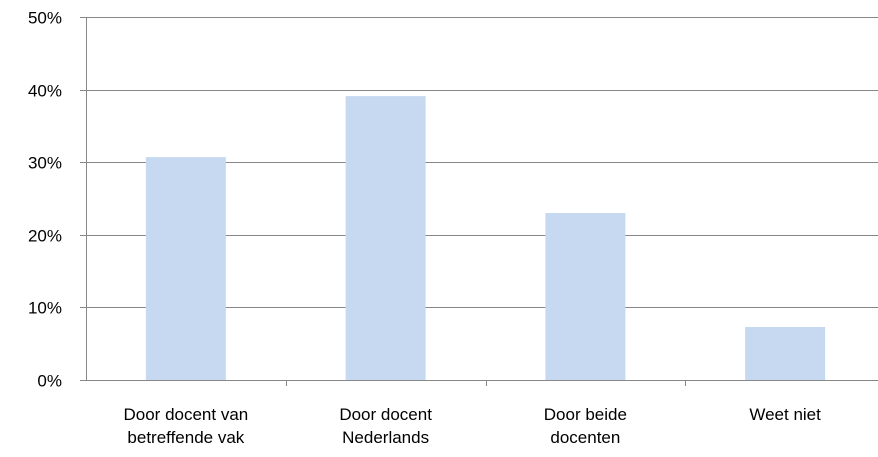  What do you see at coordinates (585, 426) in the screenshot?
I see `x-category-label: Door beide docenten` at bounding box center [585, 426].